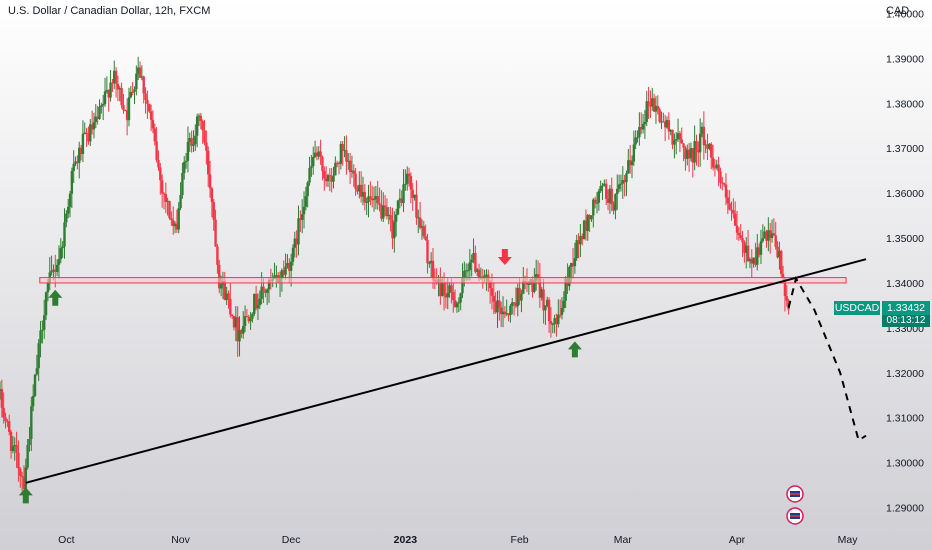 The image size is (932, 550). What do you see at coordinates (905, 464) in the screenshot?
I see `price-tick-label: 1.30000` at bounding box center [905, 464].